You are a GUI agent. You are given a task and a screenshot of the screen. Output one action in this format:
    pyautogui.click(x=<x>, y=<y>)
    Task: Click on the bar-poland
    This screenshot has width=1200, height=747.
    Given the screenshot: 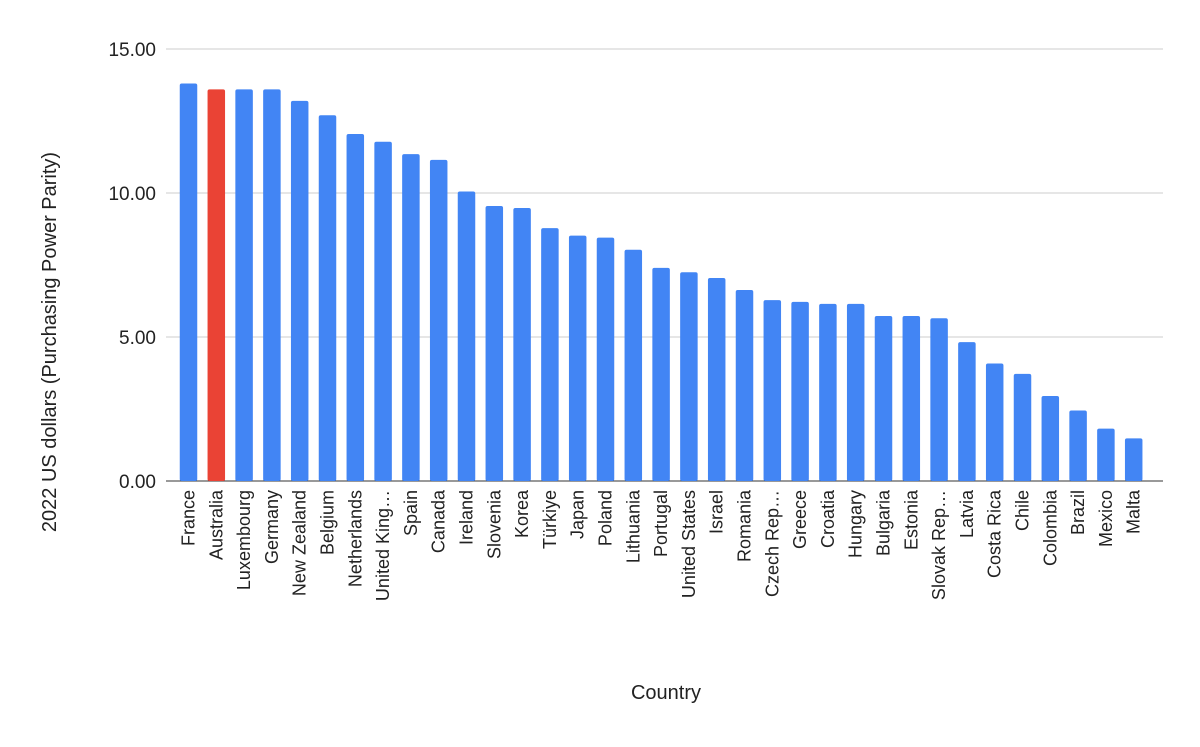 What is the action you would take?
    pyautogui.click(x=605, y=359)
    